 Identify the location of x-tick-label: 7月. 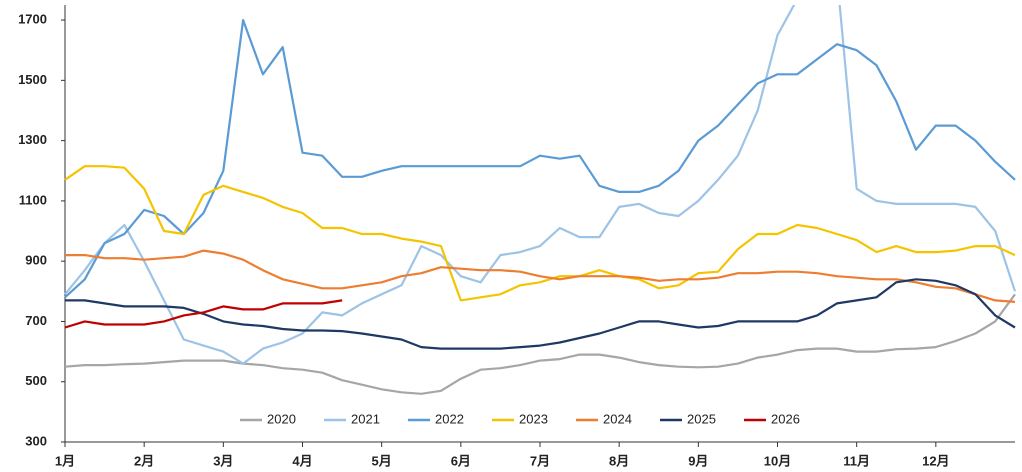
(540, 460).